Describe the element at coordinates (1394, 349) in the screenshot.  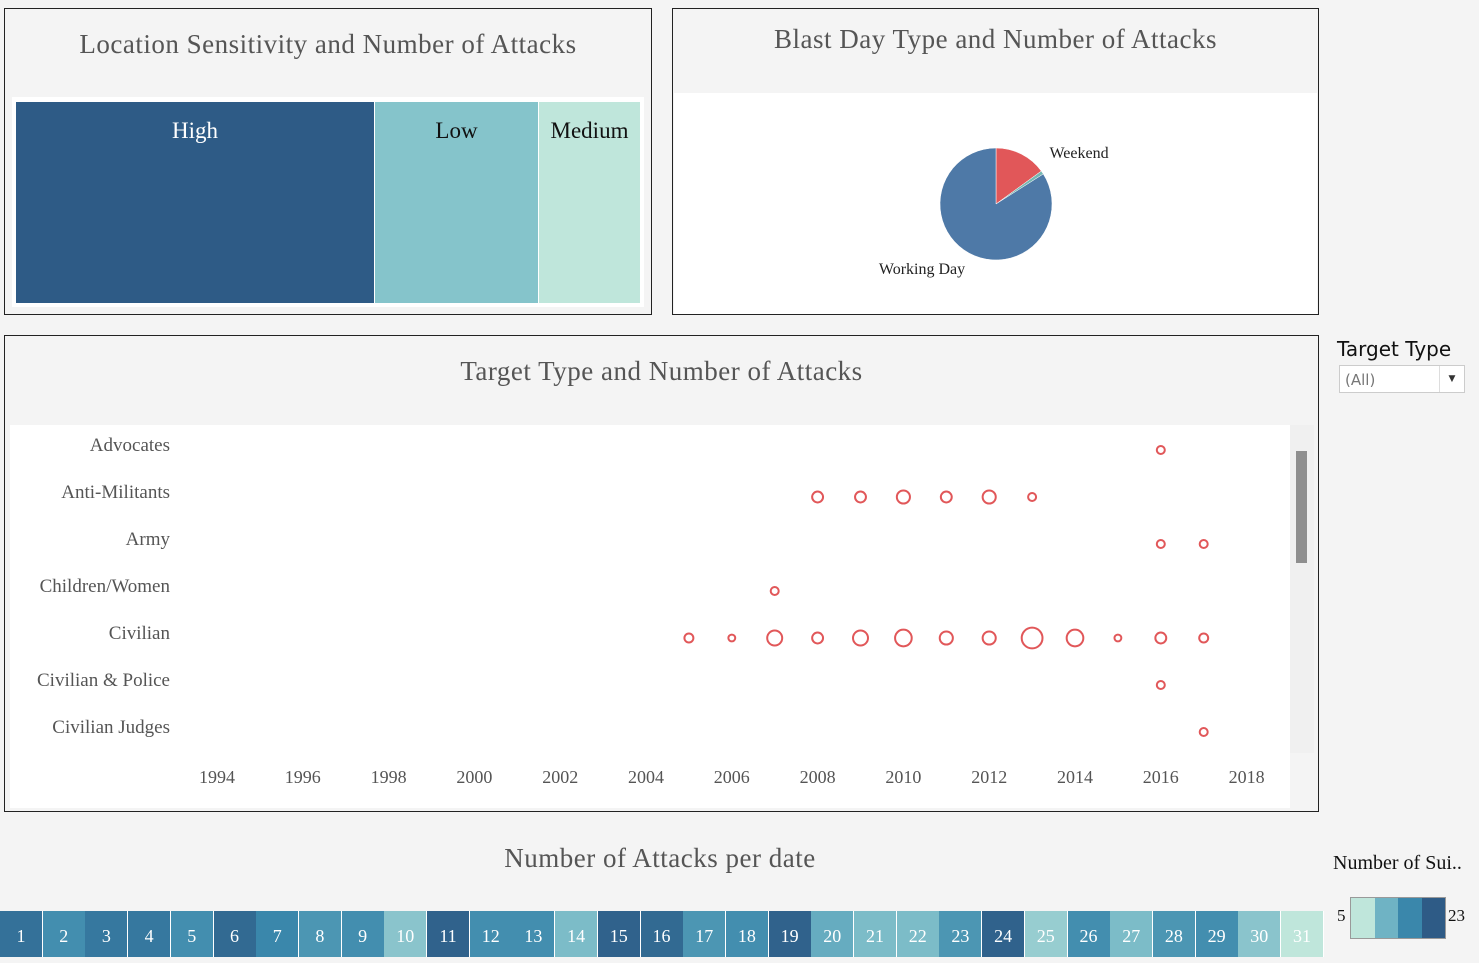
I see `target-type-filter-label: Target Type` at that location.